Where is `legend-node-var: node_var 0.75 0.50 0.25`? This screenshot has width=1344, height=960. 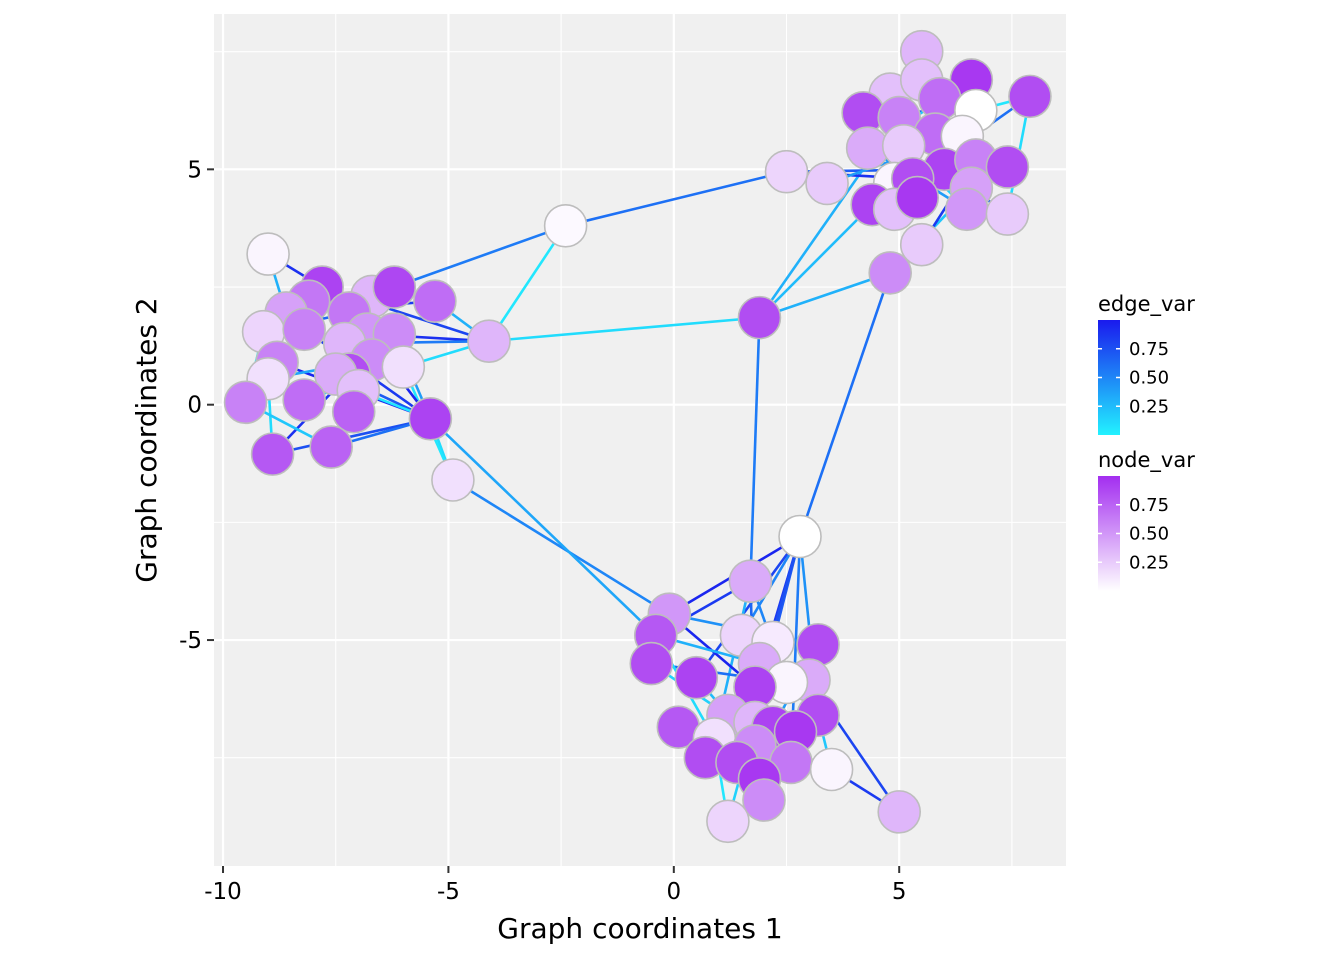
legend-node-var: node_var 0.75 0.50 0.25 is located at coordinates (1146, 519).